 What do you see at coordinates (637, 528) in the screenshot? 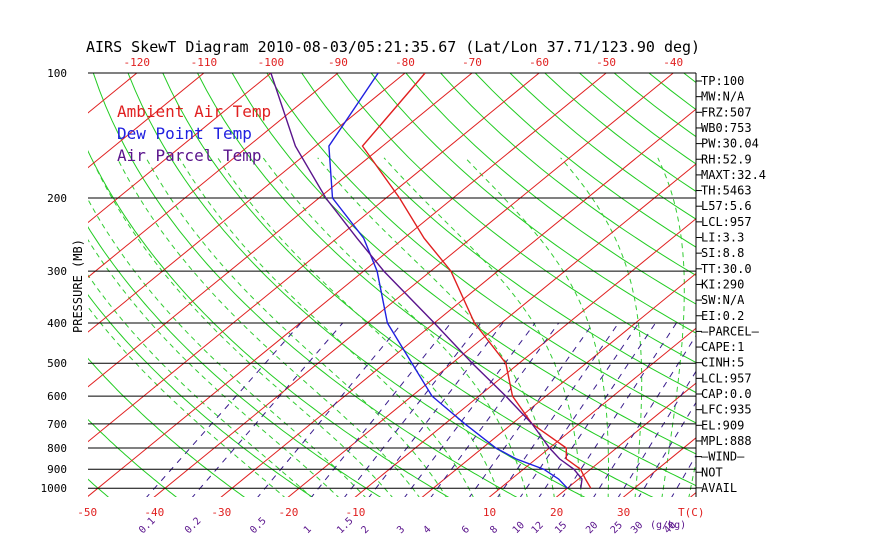
I see `mixing-ratio-label: 30` at bounding box center [637, 528].